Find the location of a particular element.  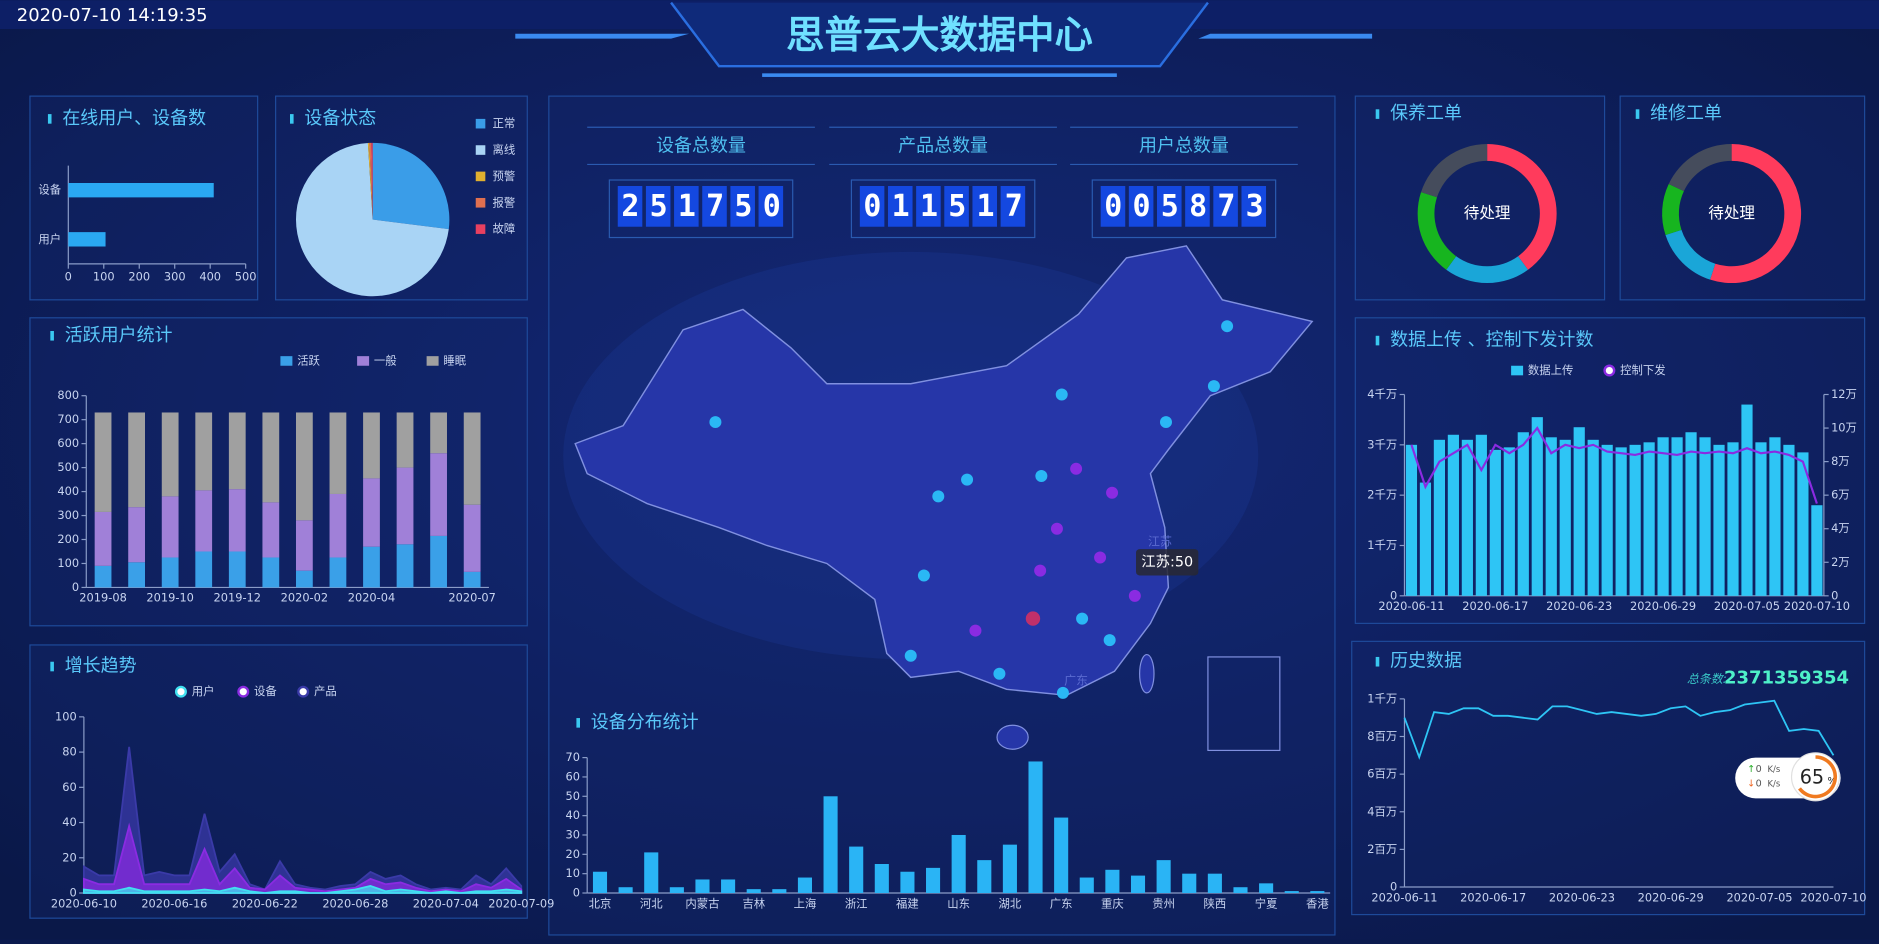

x-tick-label: 2020-06-23 is located at coordinates (1582, 897).